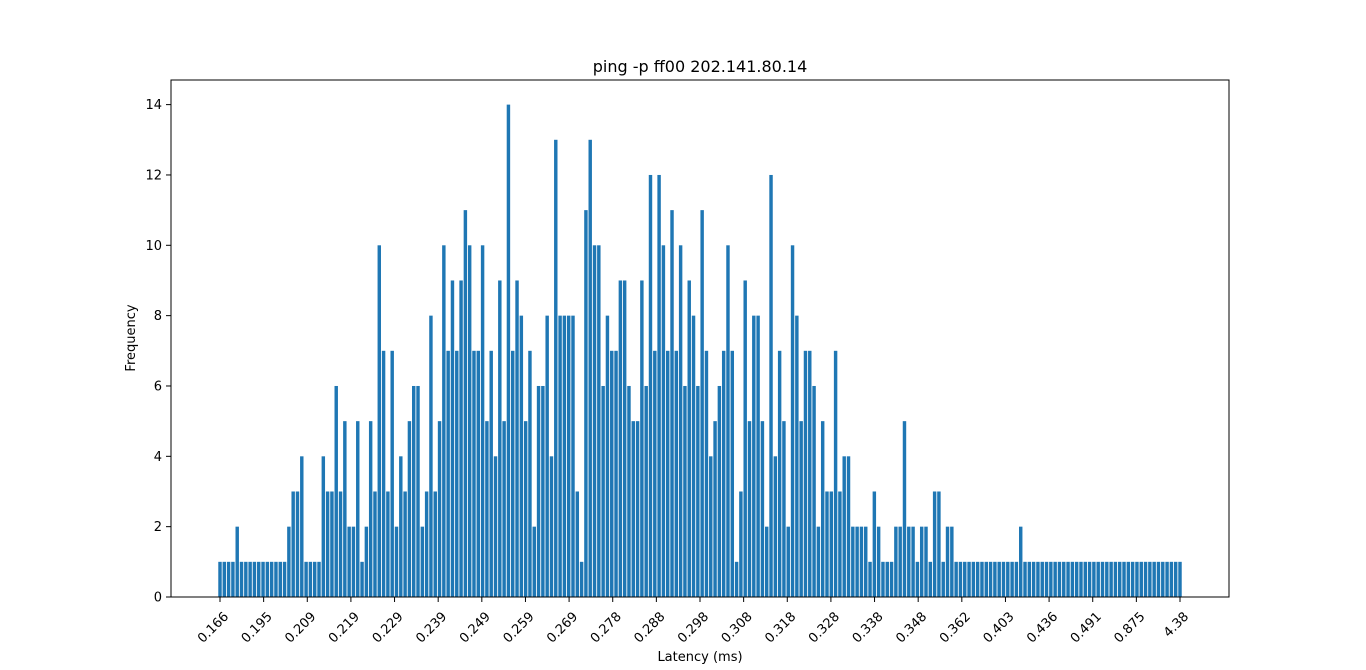 The image size is (1366, 670). What do you see at coordinates (700, 66) in the screenshot?
I see `chart-title: ping -p ff00 202.141.80.14` at bounding box center [700, 66].